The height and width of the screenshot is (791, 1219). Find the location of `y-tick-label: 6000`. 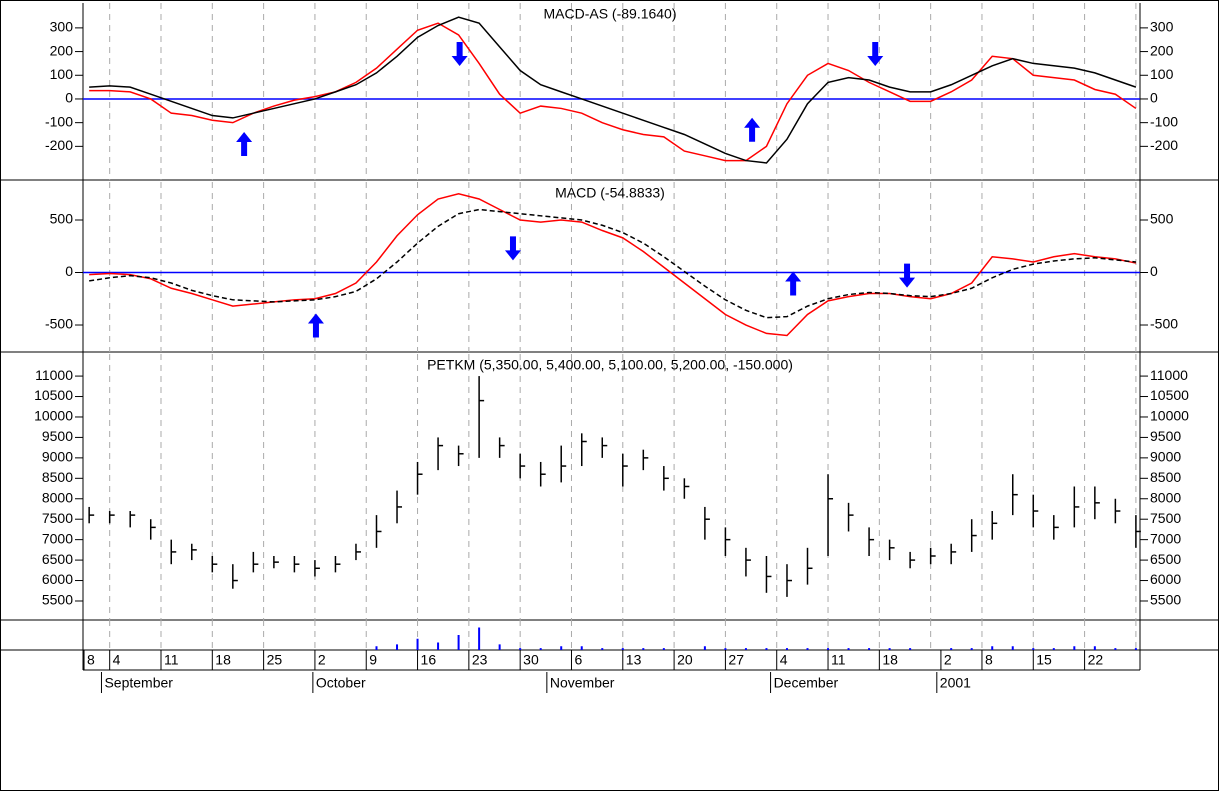

y-tick-label: 6000 is located at coordinates (1165, 579).